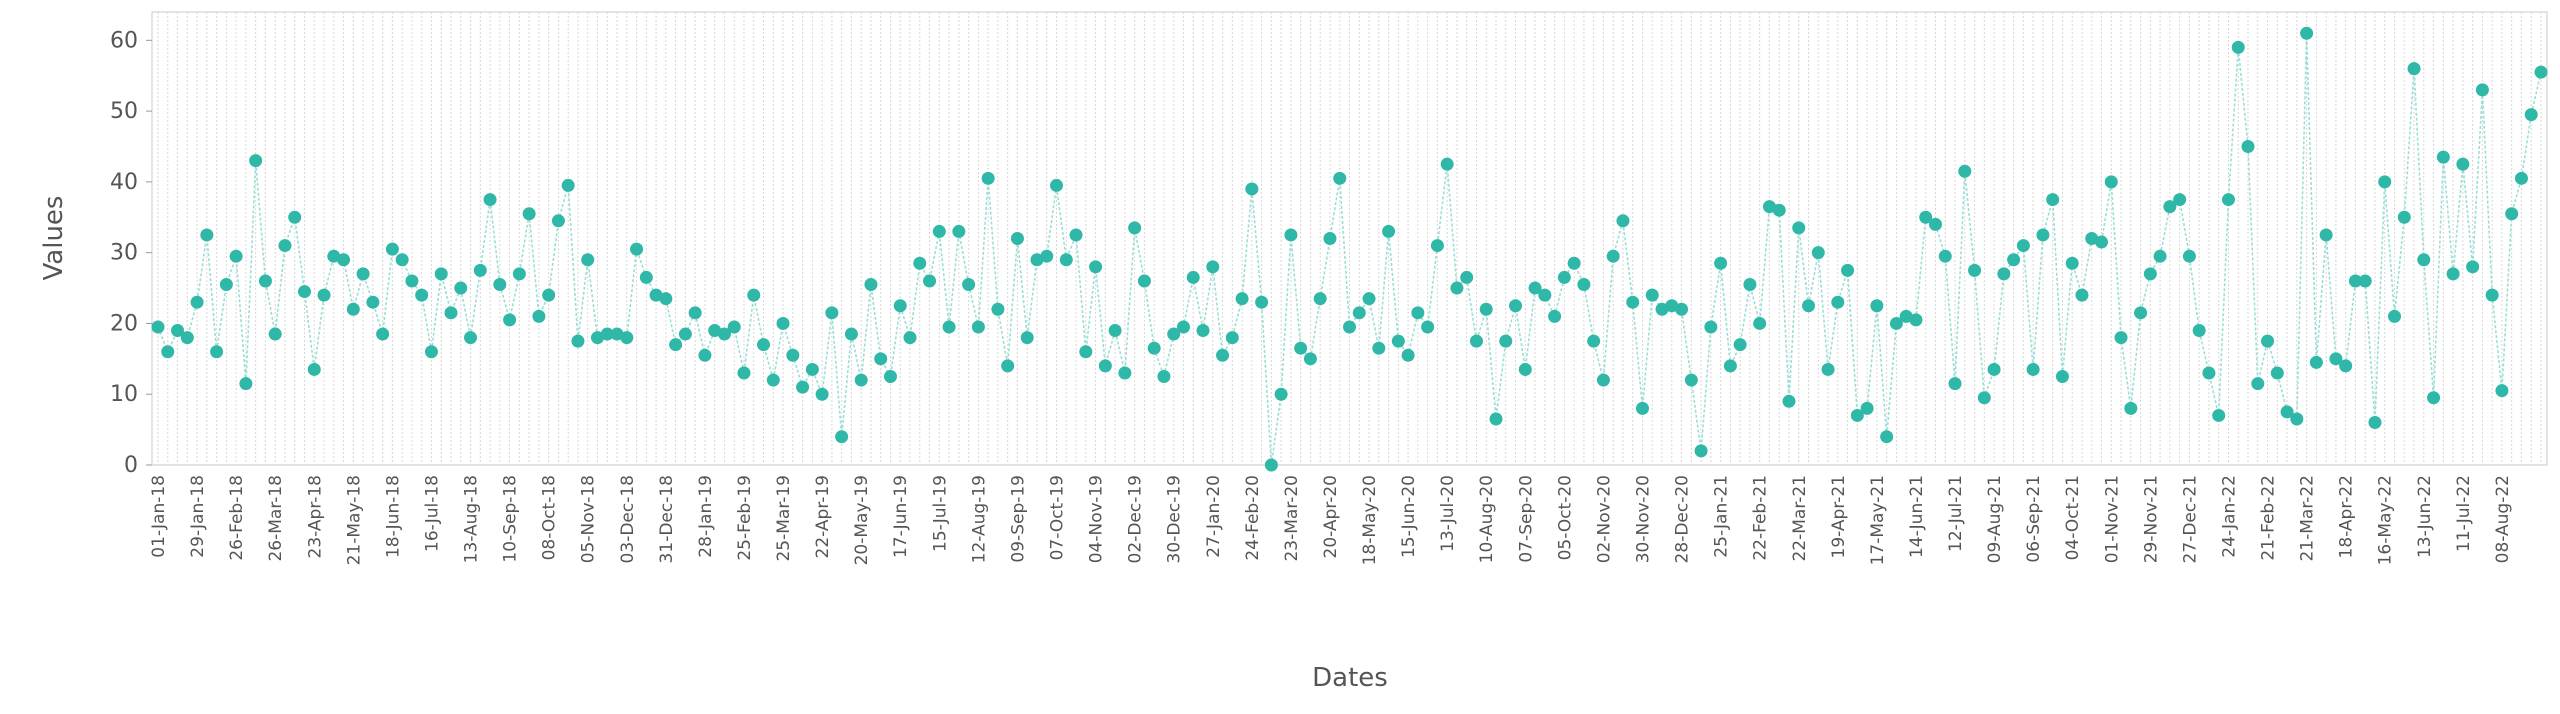 Image resolution: width=2560 pixels, height=714 pixels. What do you see at coordinates (2034, 519) in the screenshot?
I see `x-tick-label: 06-Sep-21` at bounding box center [2034, 519].